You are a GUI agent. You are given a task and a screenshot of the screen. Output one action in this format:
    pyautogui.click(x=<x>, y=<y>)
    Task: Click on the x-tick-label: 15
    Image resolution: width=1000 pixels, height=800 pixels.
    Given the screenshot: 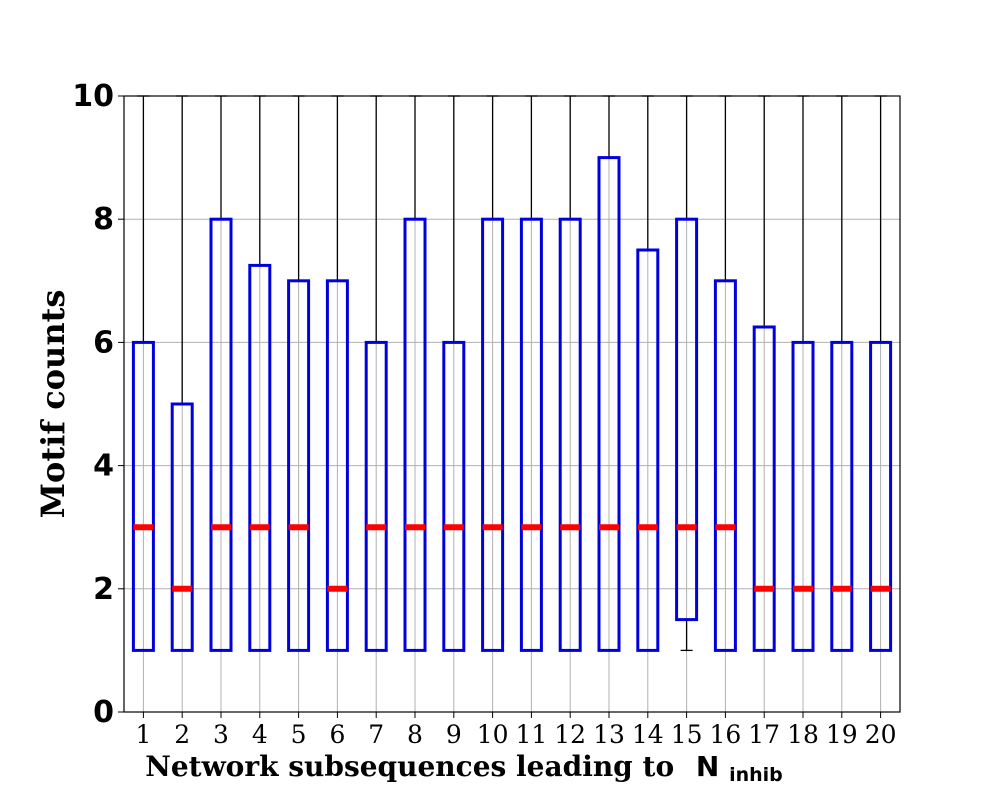 What is the action you would take?
    pyautogui.click(x=687, y=734)
    